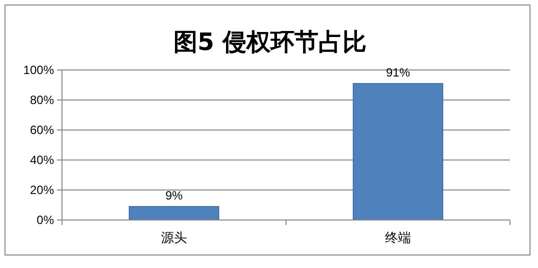 This screenshot has height=268, width=538. I want to click on data-label: 9%, so click(174, 195).